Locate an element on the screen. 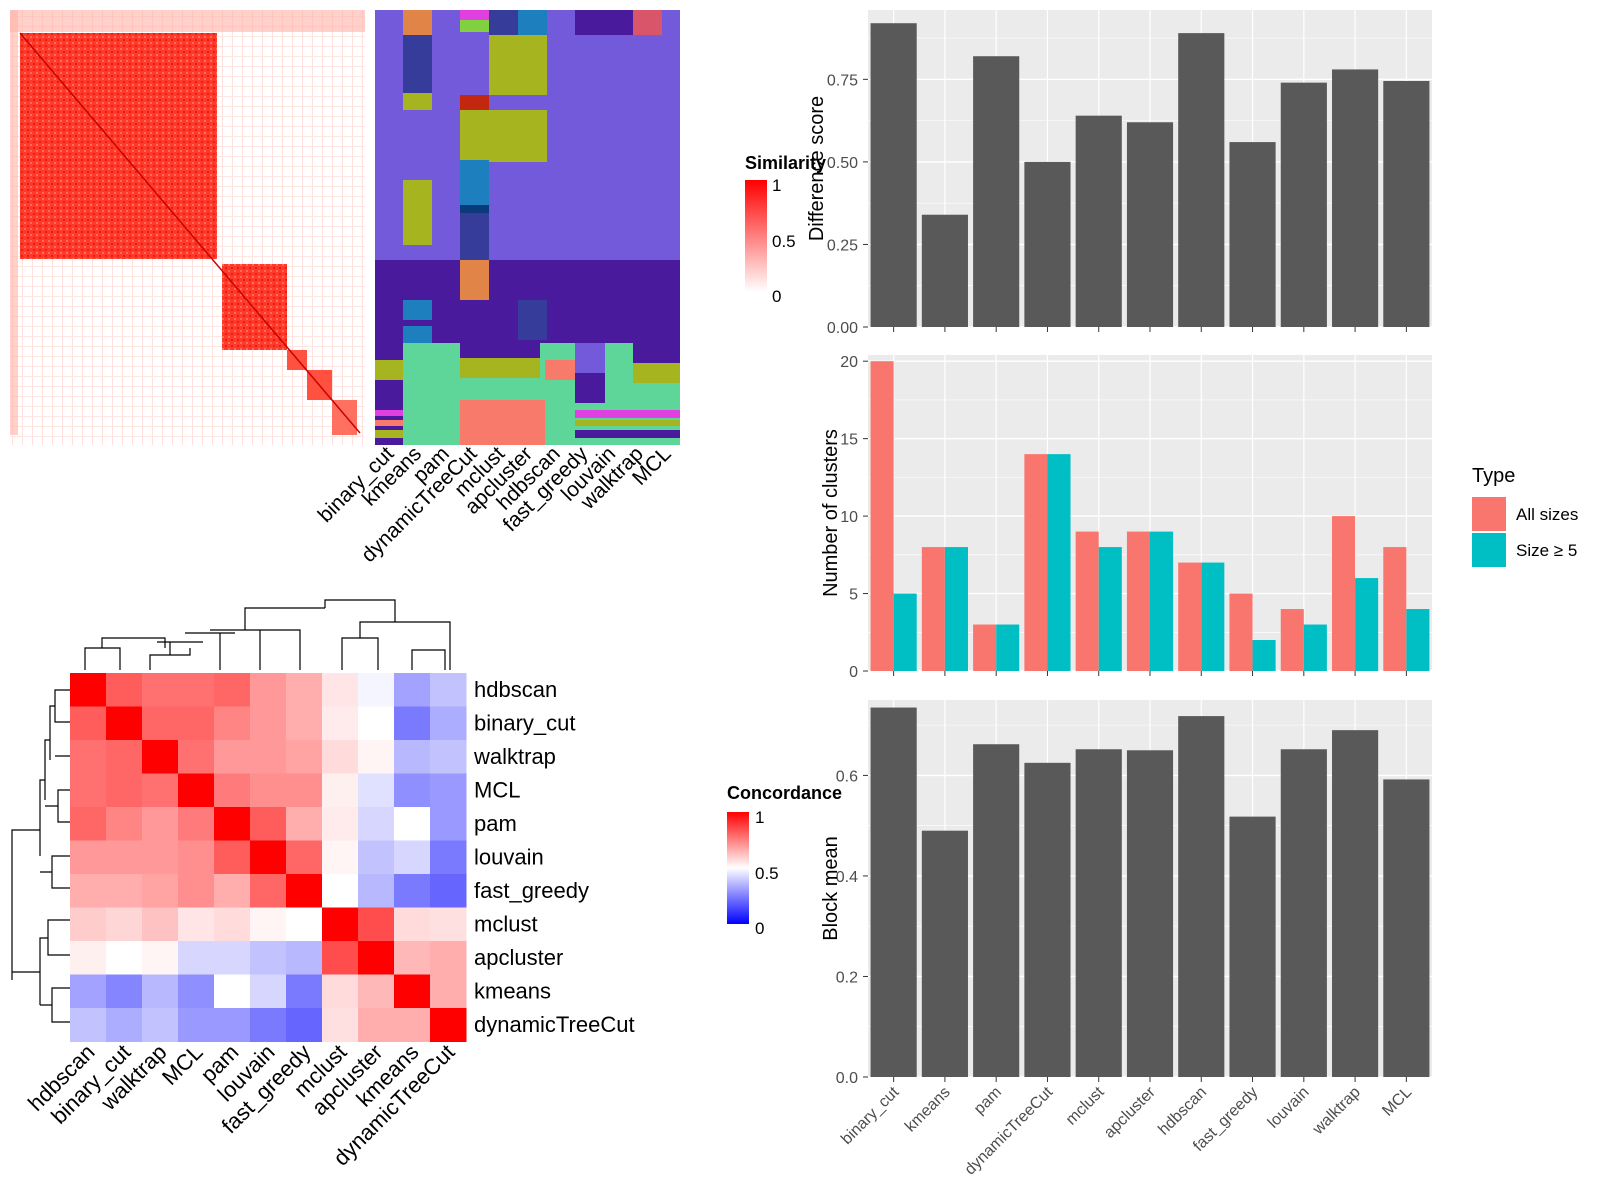  concordance-row-label: walktrap is located at coordinates (514, 756).